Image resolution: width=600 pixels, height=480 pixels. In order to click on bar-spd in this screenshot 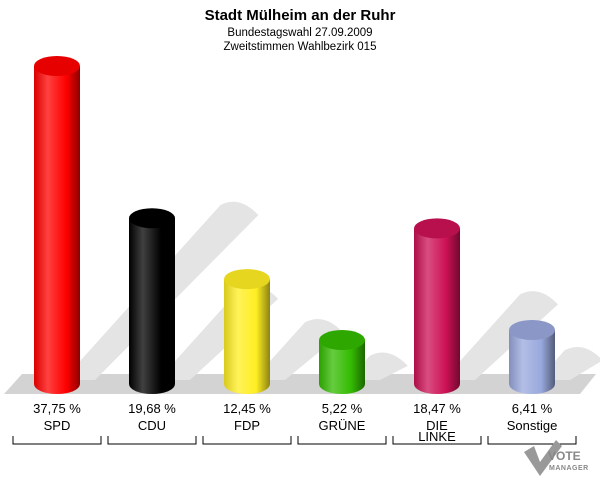, I will do `click(57, 230)`.